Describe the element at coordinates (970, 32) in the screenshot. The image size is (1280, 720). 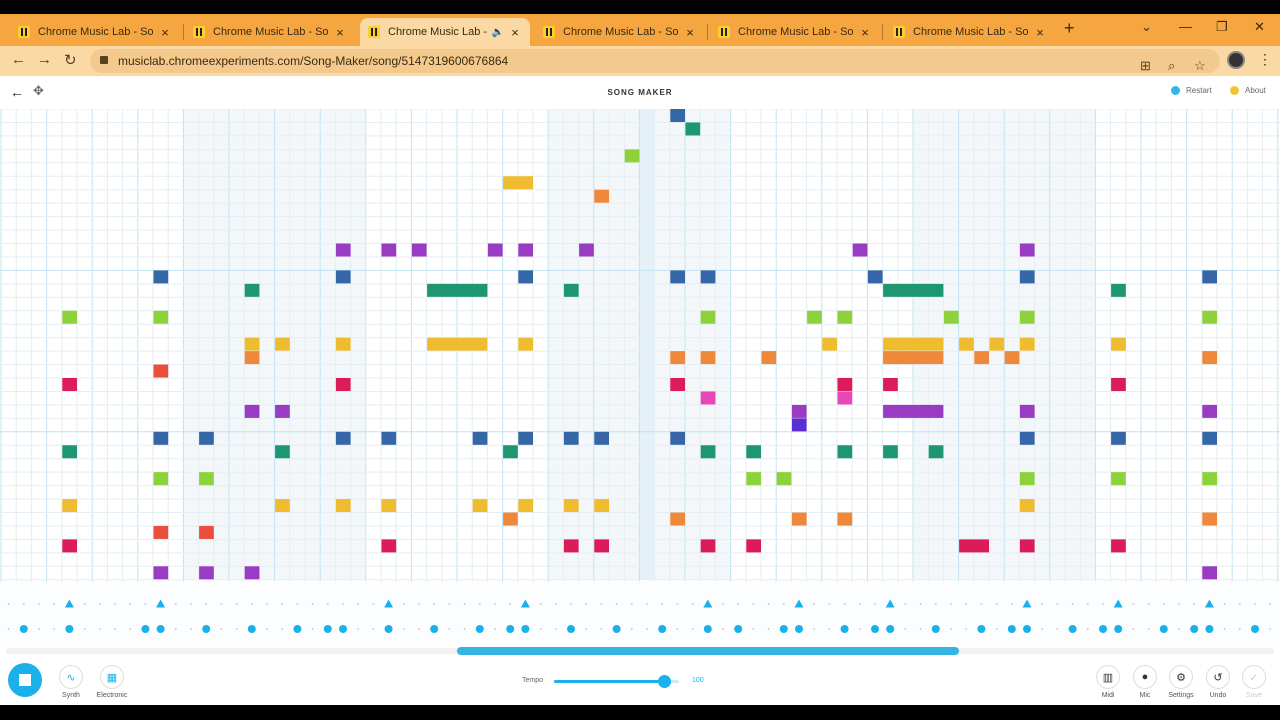
I see `browser-tab: Chrome Music Lab - Song ×` at that location.